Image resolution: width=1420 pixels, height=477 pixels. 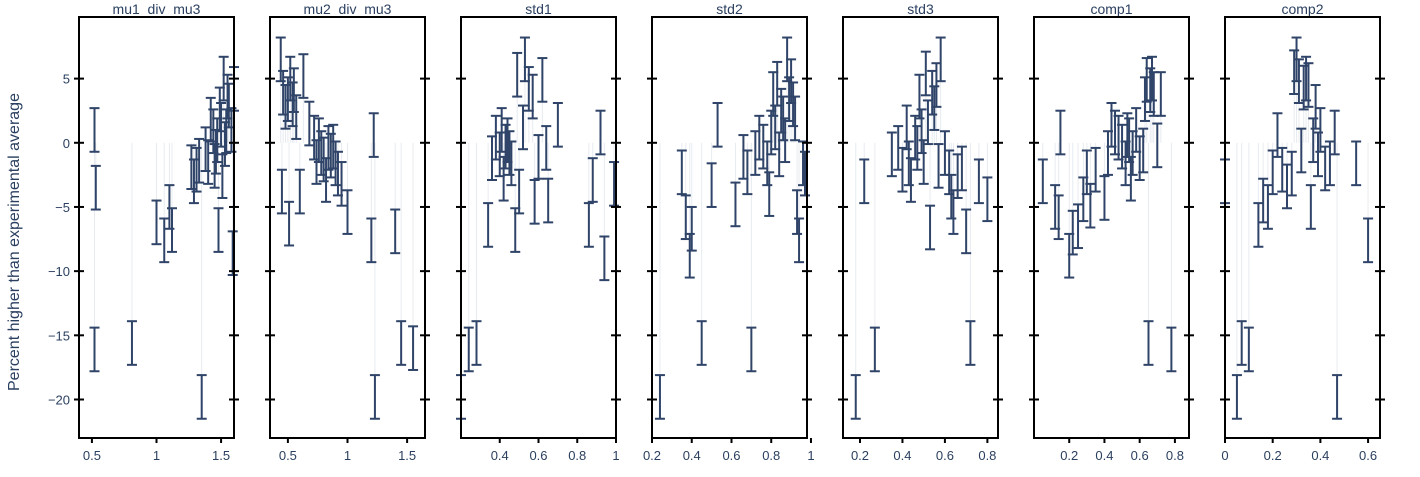 I want to click on panel-std2: std2 0.2 0.4 0.6 0.8 1, so click(x=729, y=232).